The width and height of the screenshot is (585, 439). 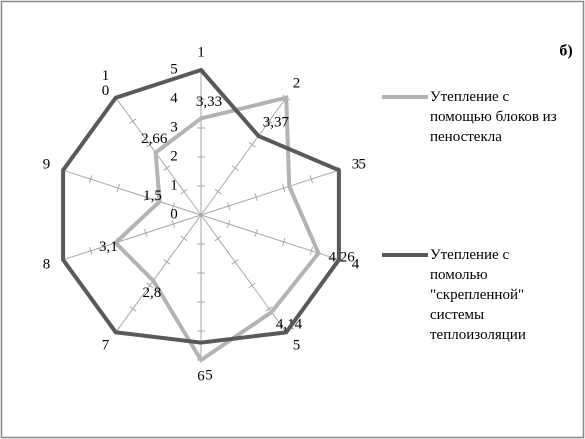 What do you see at coordinates (355, 264) in the screenshot?
I see `category-label: 4` at bounding box center [355, 264].